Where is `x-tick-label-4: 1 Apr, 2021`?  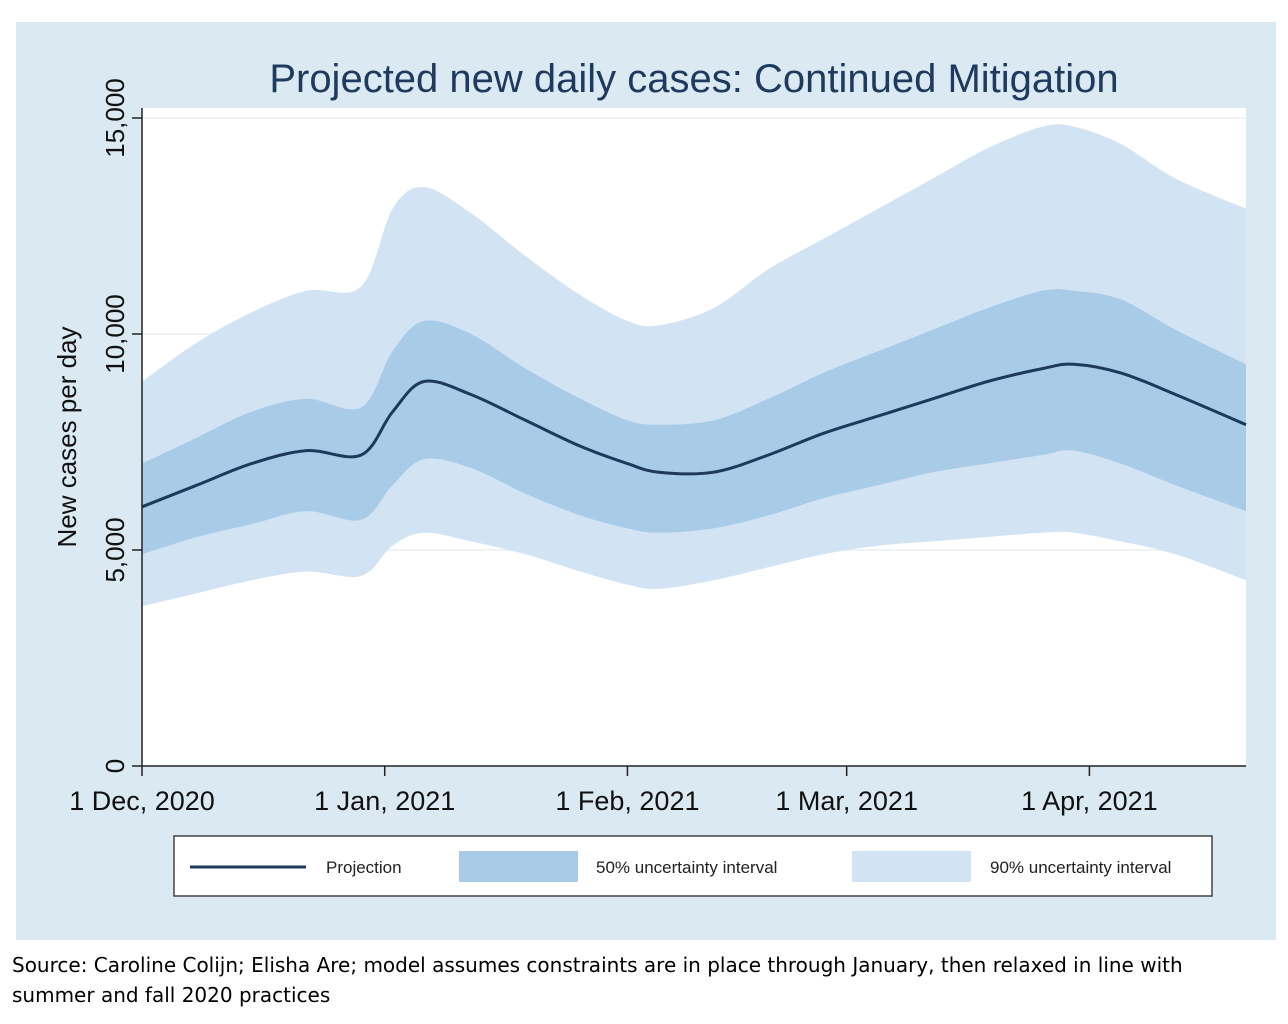
x-tick-label-4: 1 Apr, 2021 is located at coordinates (1089, 801).